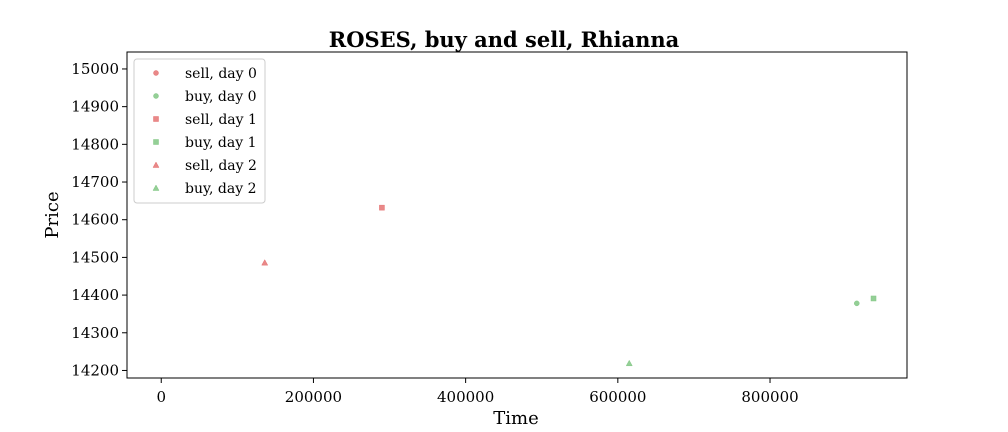 This screenshot has width=1008, height=432. What do you see at coordinates (95, 182) in the screenshot?
I see `y-tick-label: 14700` at bounding box center [95, 182].